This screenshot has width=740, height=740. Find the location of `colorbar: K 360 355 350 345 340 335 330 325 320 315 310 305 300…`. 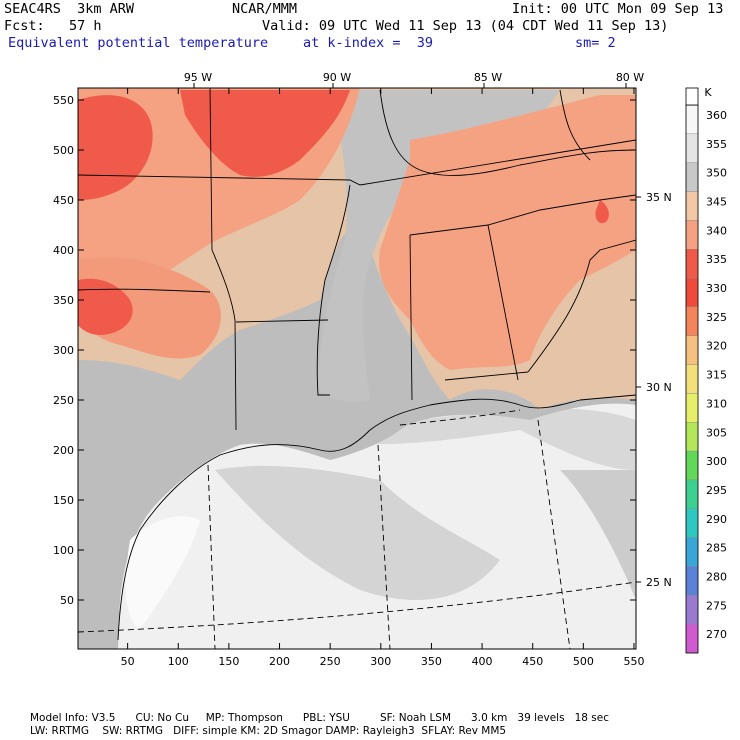

colorbar: K 360 355 350 345 340 335 330 325 320 315 310 305 300… is located at coordinates (706, 370).